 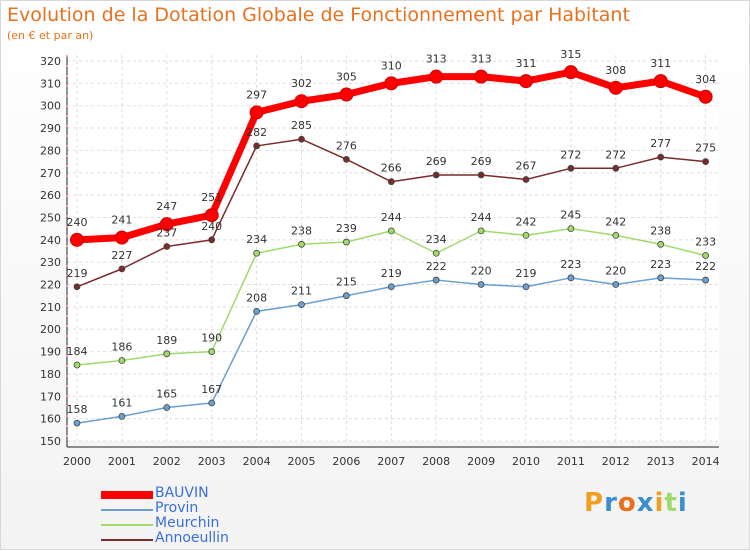 I want to click on data-label-bauvin: 308, so click(x=615, y=70).